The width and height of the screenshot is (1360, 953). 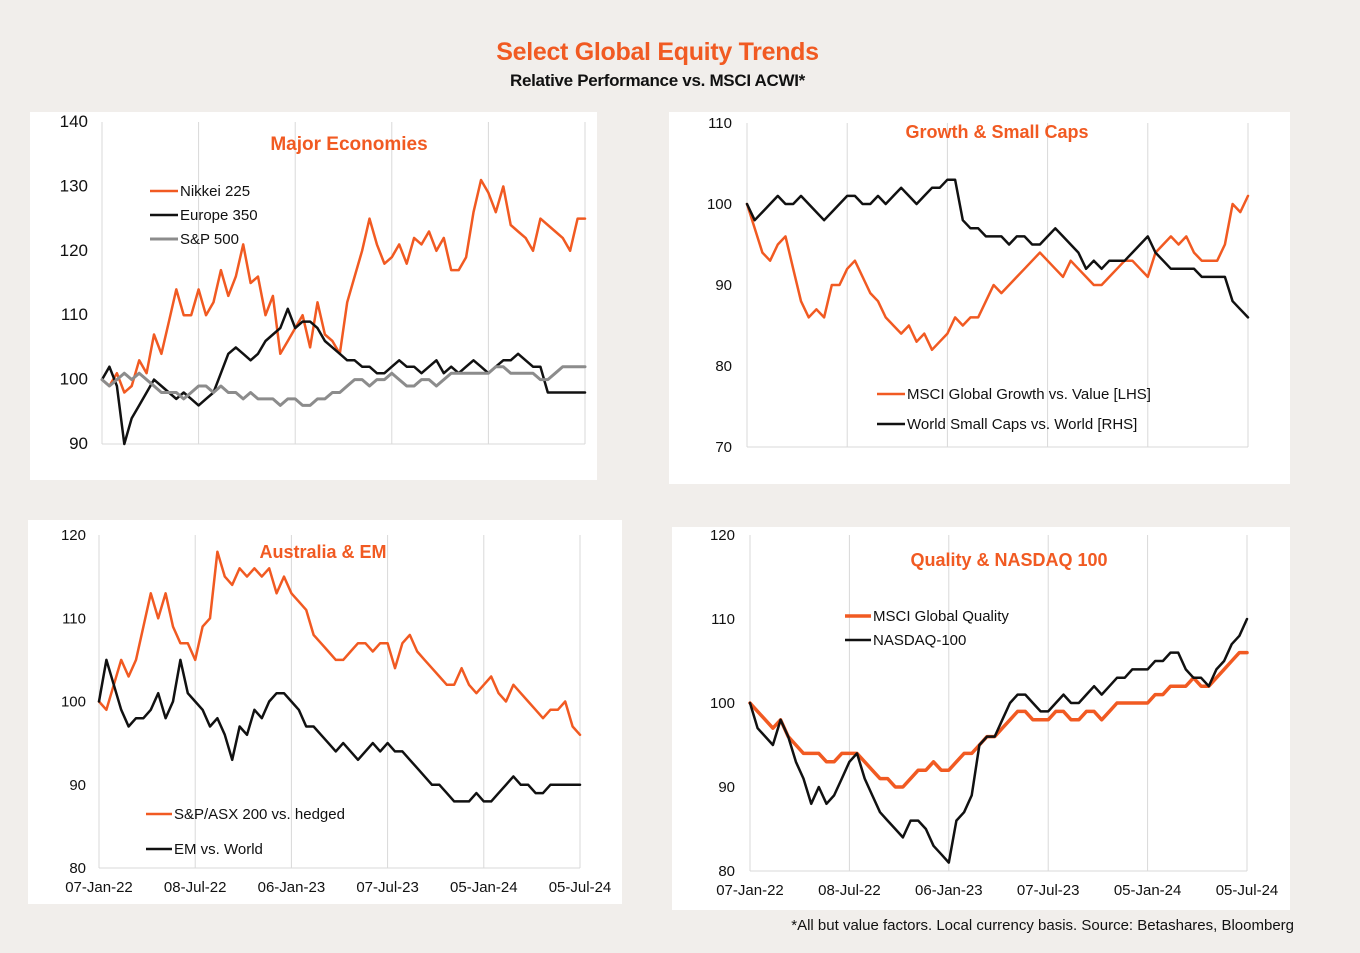 What do you see at coordinates (996, 132) in the screenshot?
I see `chart-title: Growth & Small Caps` at bounding box center [996, 132].